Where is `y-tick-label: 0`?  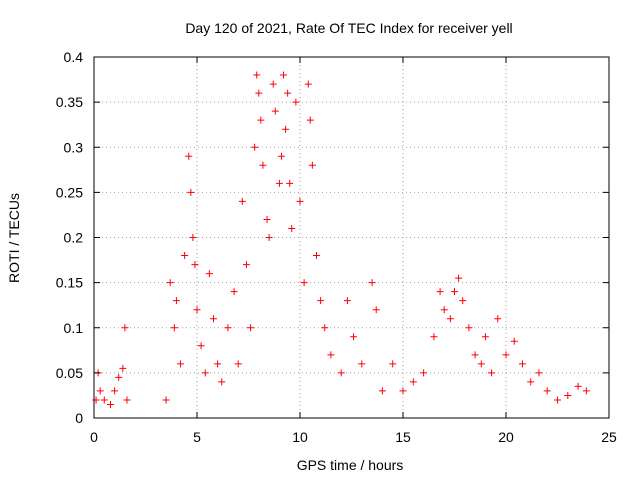 y-tick-label: 0 is located at coordinates (79, 418).